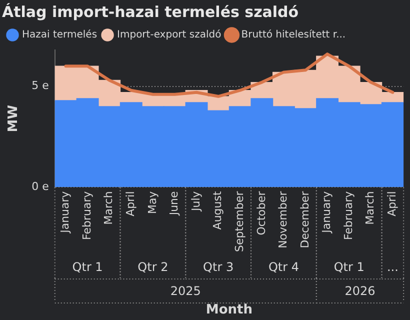 The image size is (410, 320). What do you see at coordinates (41, 85) in the screenshot?
I see `y-tick-label: 5 e` at bounding box center [41, 85].